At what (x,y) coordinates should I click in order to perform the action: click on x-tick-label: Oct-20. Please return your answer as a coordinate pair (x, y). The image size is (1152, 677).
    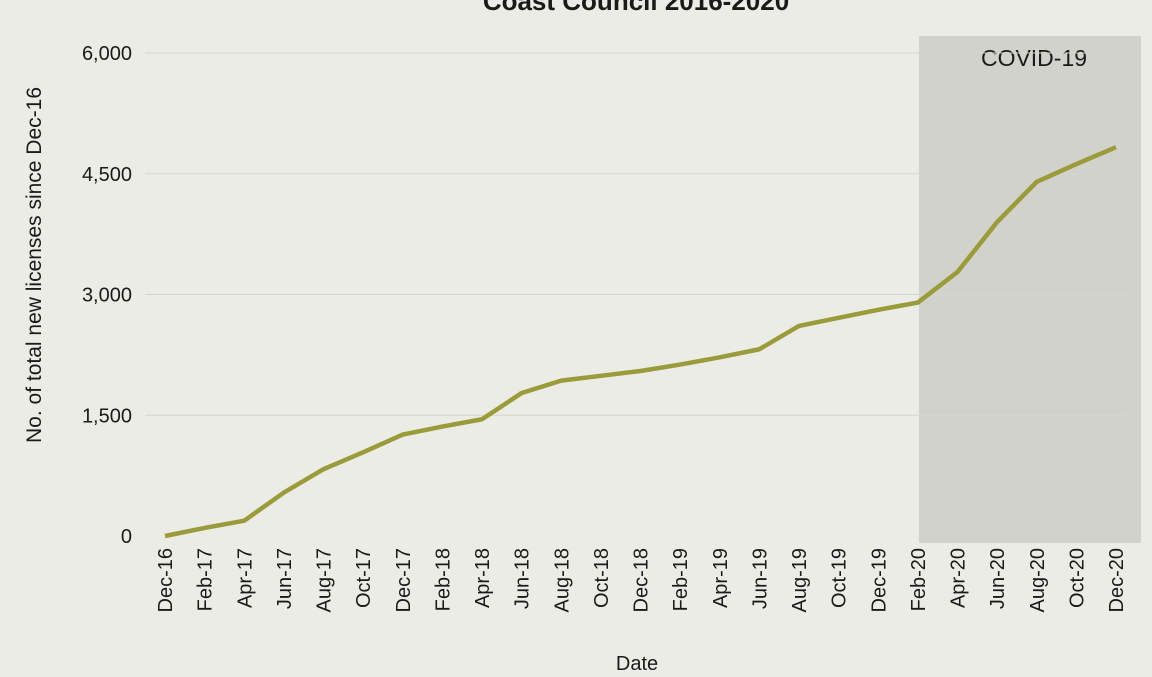
    Looking at the image, I should click on (1077, 578).